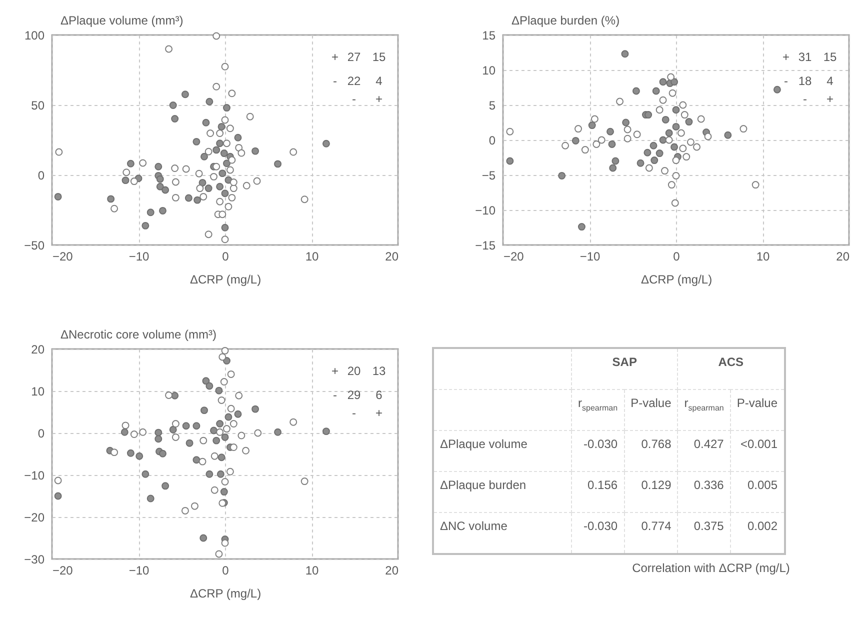 This screenshot has height=618, width=860. What do you see at coordinates (34, 35) in the screenshot?
I see `y-tick-label: 100` at bounding box center [34, 35].